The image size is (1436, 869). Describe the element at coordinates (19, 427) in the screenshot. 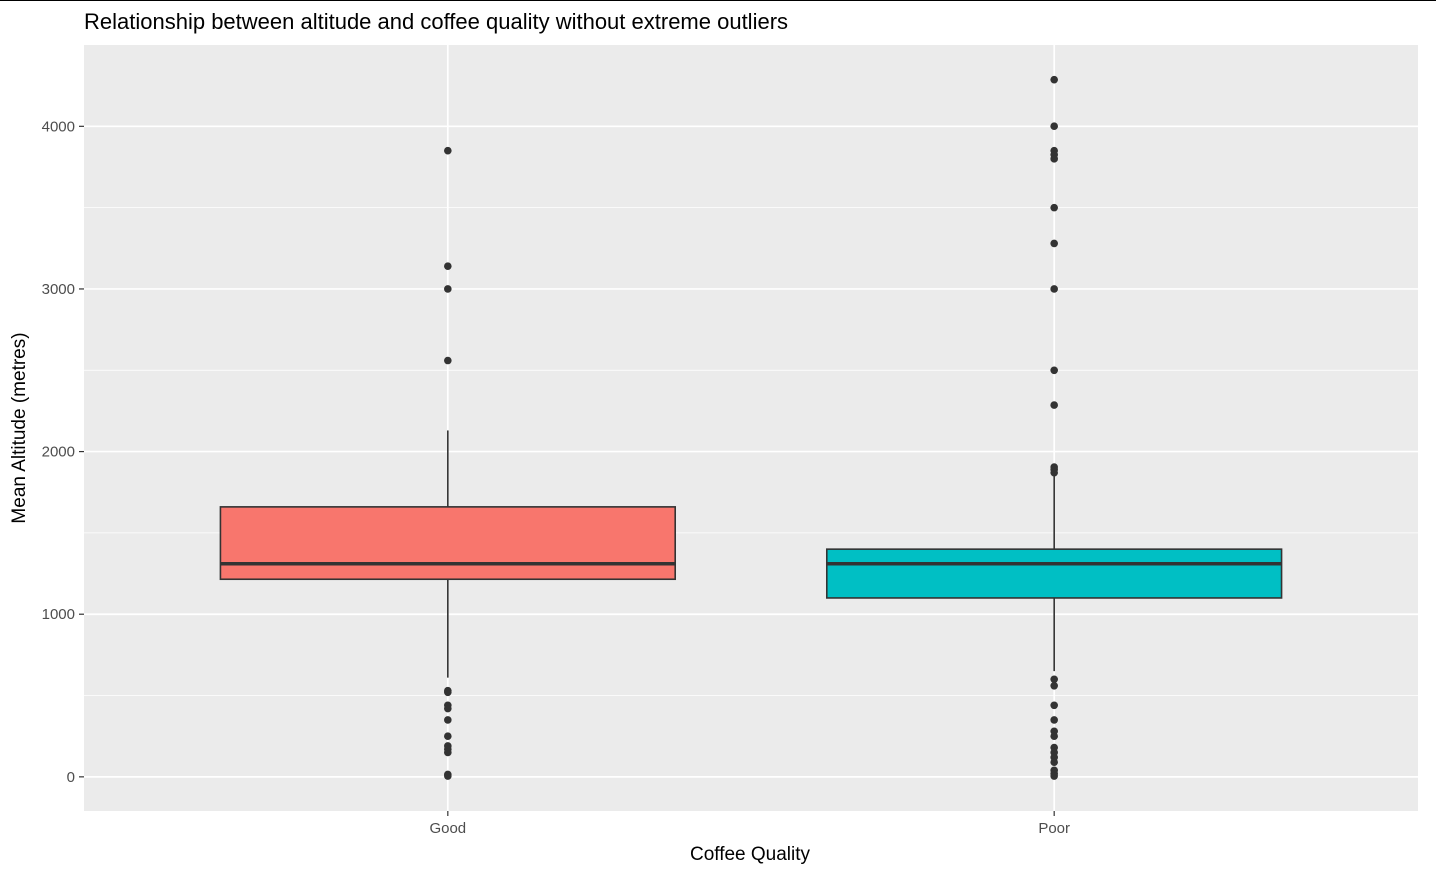

I see `y-axis-title: Mean Altitude (metres)` at that location.